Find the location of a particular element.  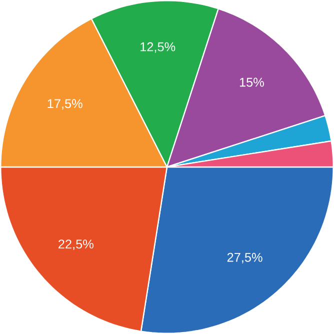

data-label: 17,5% is located at coordinates (65, 104).